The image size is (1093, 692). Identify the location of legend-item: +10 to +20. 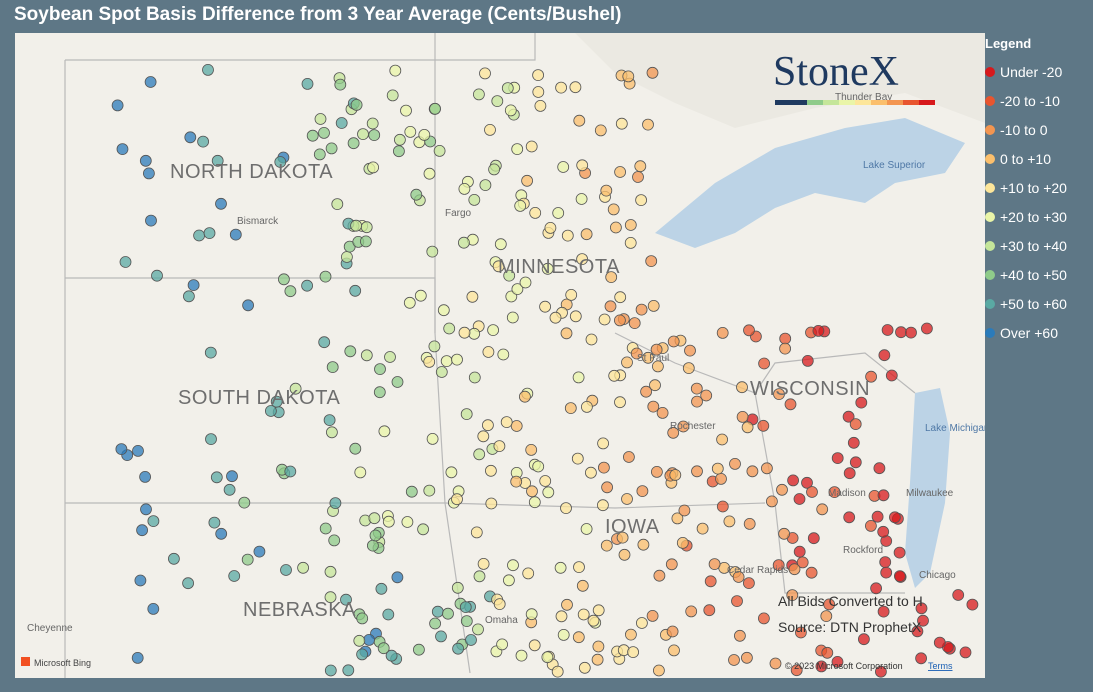
(1026, 187).